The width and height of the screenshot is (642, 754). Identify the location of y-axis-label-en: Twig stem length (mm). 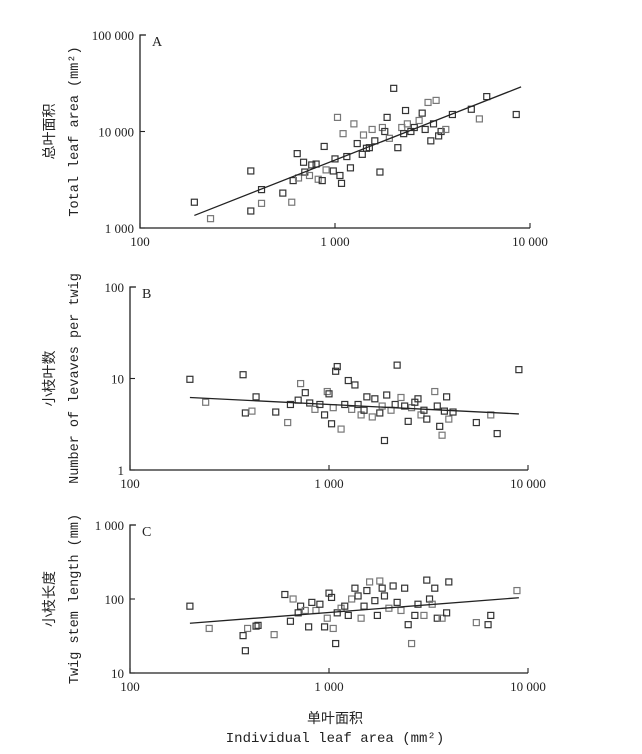
(75, 599).